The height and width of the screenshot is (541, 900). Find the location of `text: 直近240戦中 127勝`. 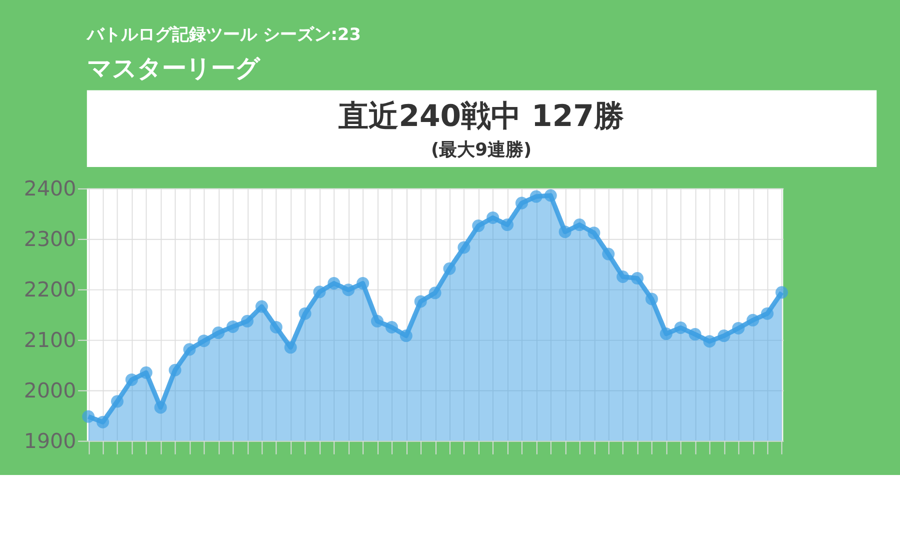

text: 直近240戦中 127勝 is located at coordinates (481, 116).